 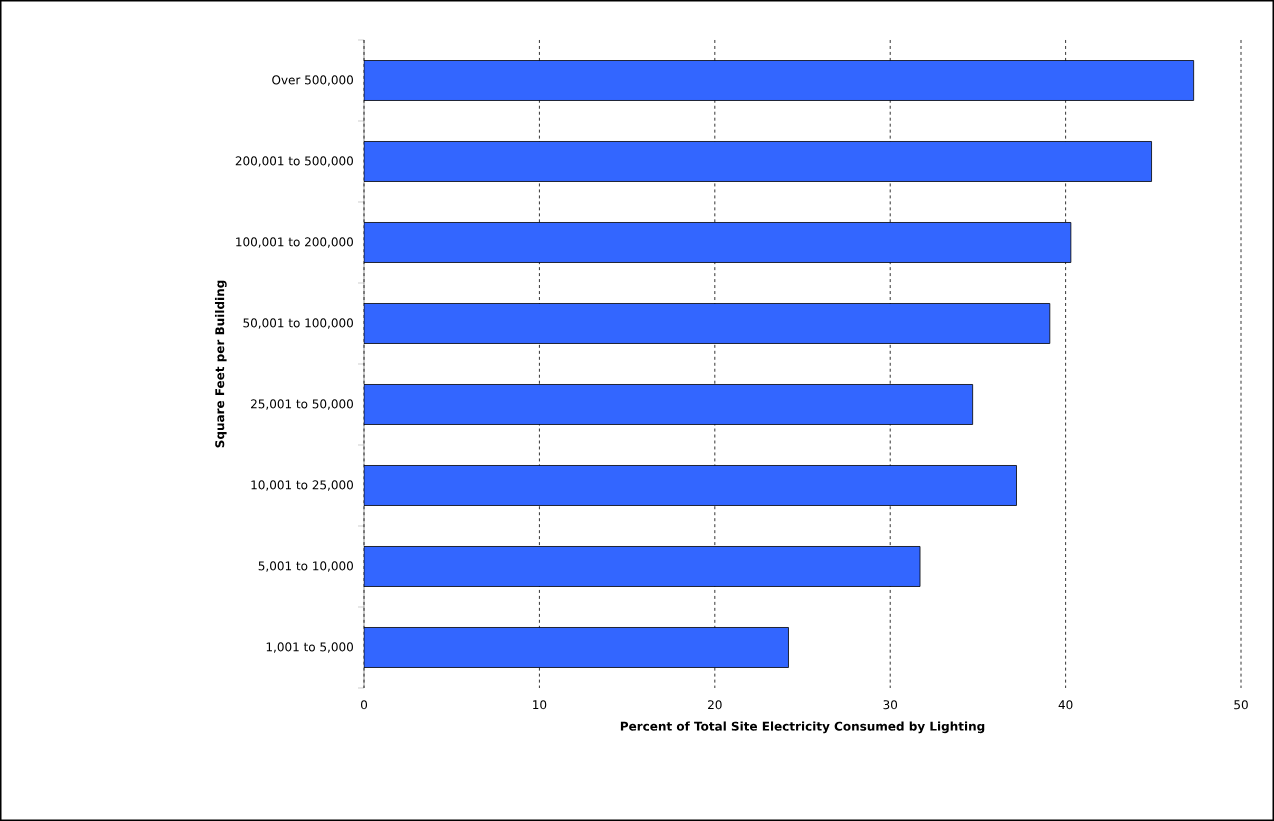 I want to click on x-tick-label: 30, so click(x=890, y=705).